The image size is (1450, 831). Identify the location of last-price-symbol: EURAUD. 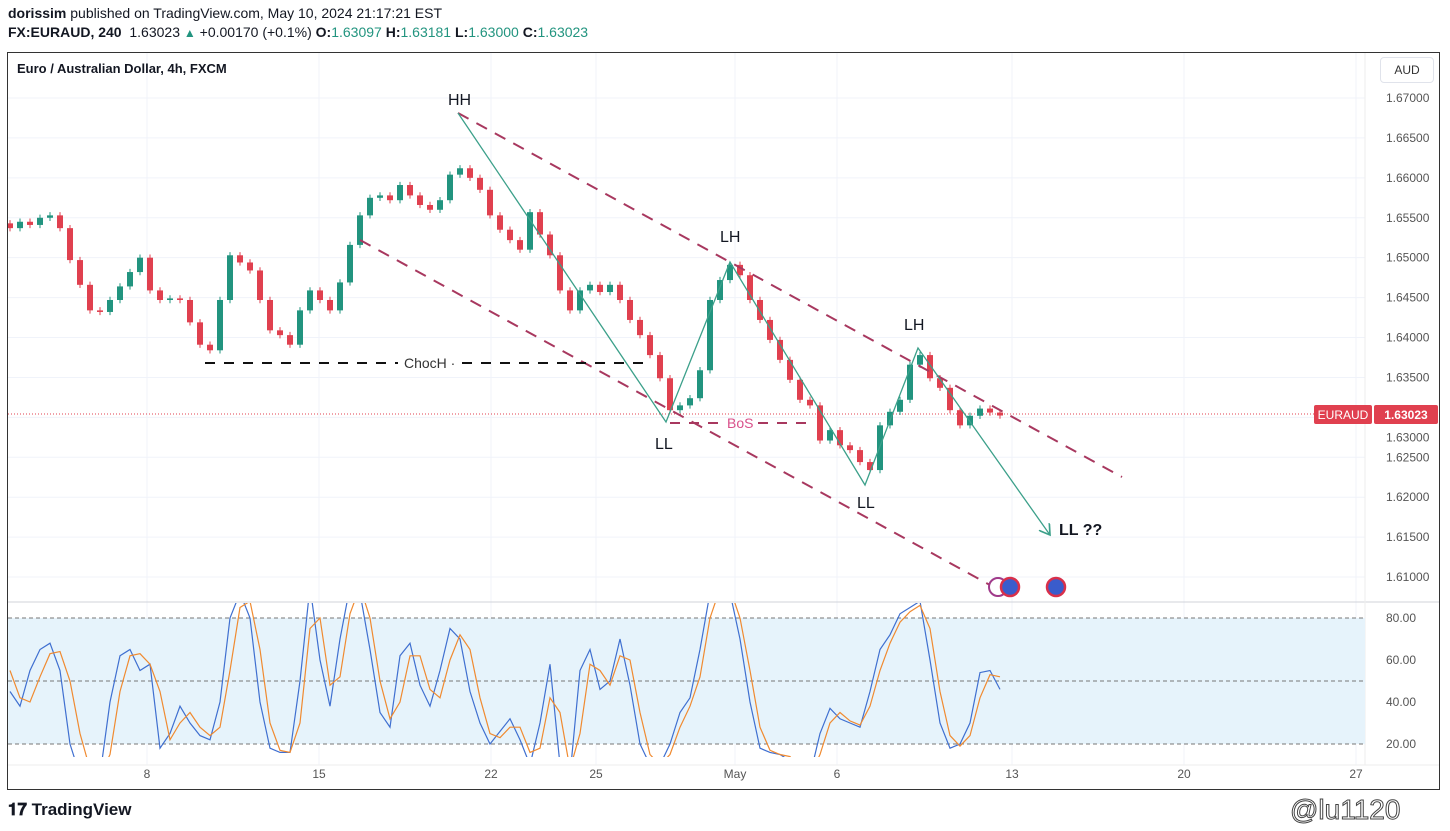
(1343, 415).